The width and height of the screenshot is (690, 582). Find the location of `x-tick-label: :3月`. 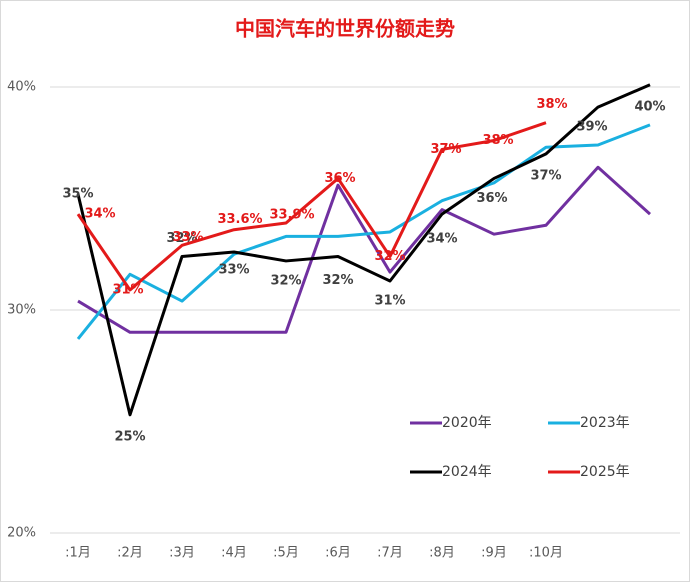

x-tick-label: :3月 is located at coordinates (182, 553).